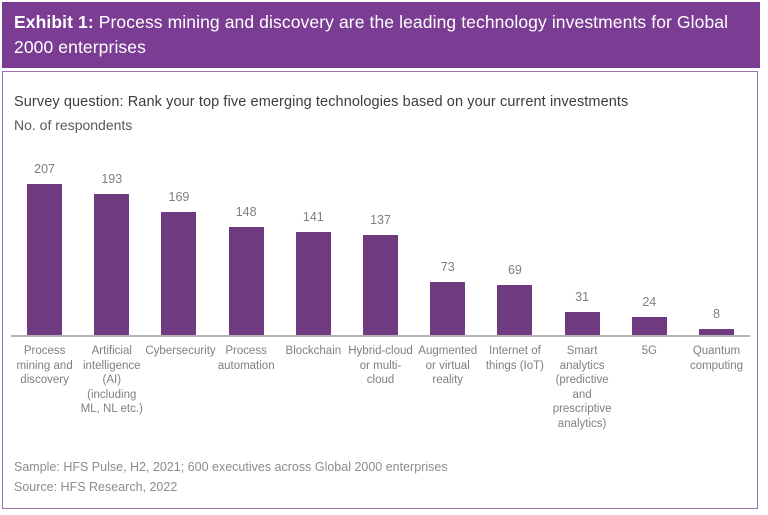 The height and width of the screenshot is (515, 768). I want to click on bar-value-label: 141, so click(313, 217).